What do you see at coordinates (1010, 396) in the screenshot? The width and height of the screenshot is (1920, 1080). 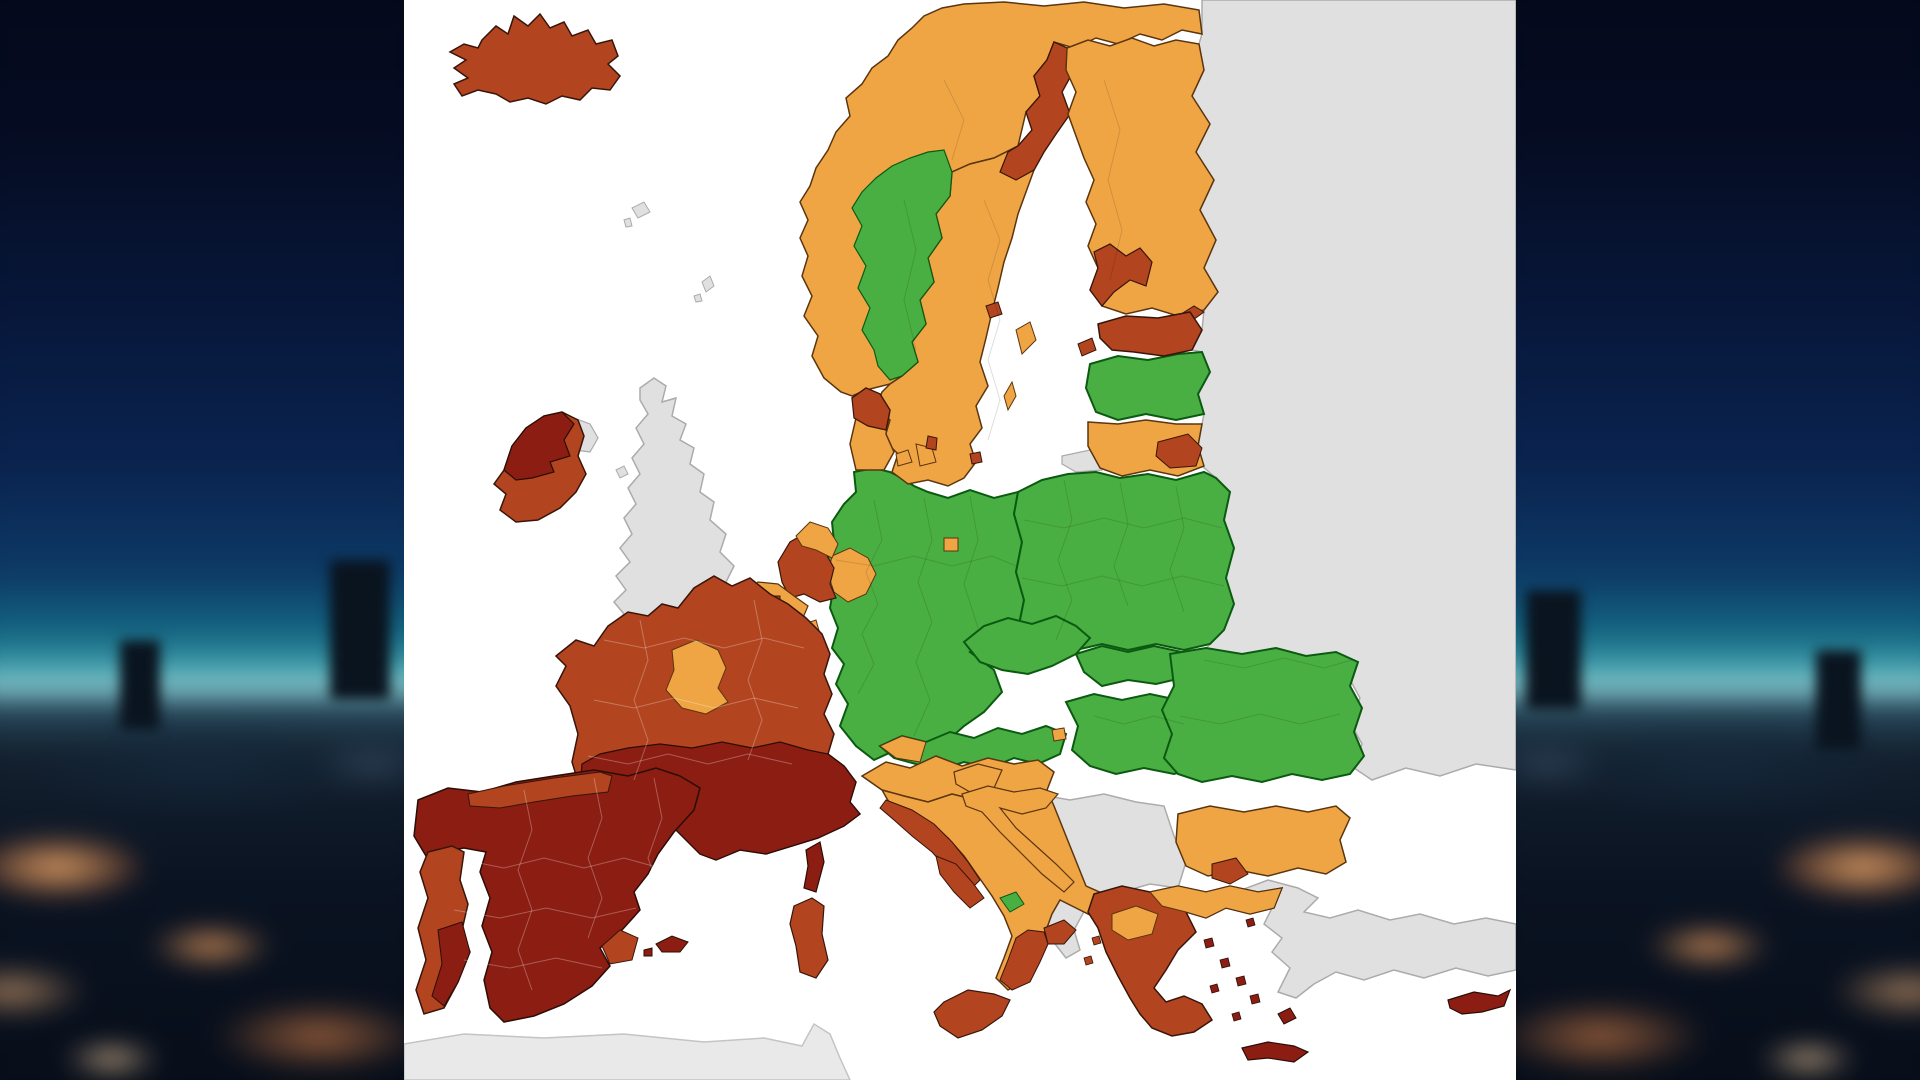 I see `region-oland` at bounding box center [1010, 396].